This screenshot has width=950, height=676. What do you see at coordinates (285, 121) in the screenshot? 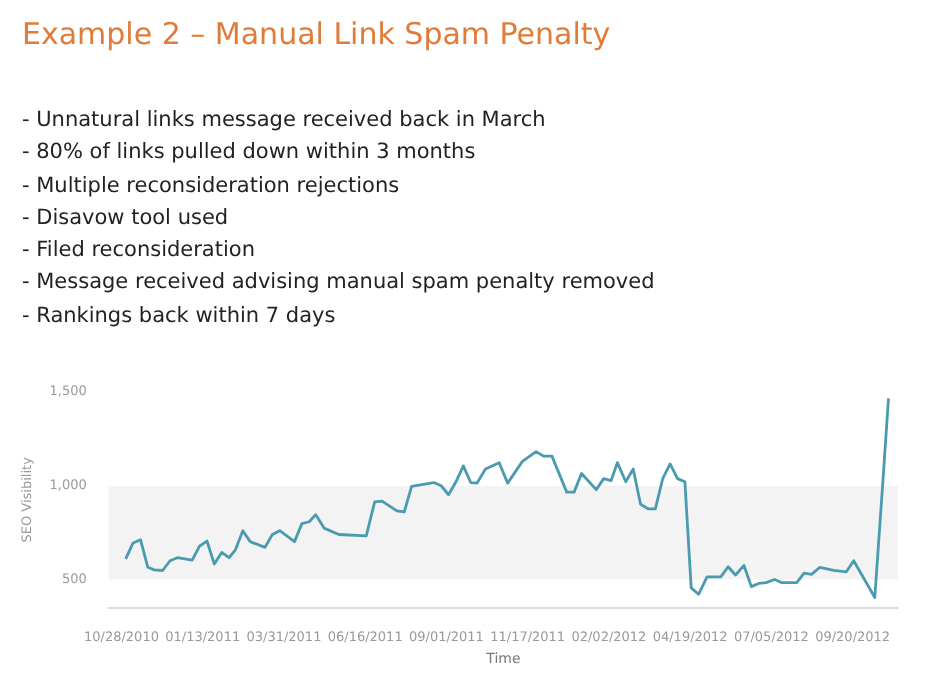
I see `text: - Unnatural links message received back in March` at bounding box center [285, 121].